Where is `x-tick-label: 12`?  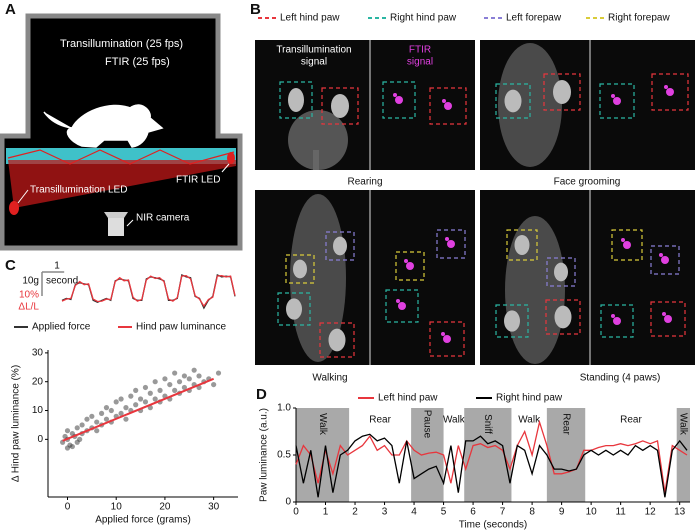
x-tick-label: 12 is located at coordinates (651, 512).